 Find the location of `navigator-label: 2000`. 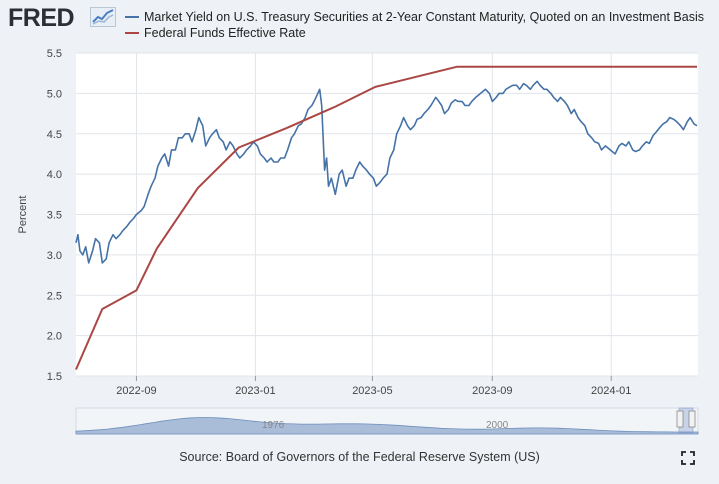

navigator-label: 2000 is located at coordinates (497, 425).